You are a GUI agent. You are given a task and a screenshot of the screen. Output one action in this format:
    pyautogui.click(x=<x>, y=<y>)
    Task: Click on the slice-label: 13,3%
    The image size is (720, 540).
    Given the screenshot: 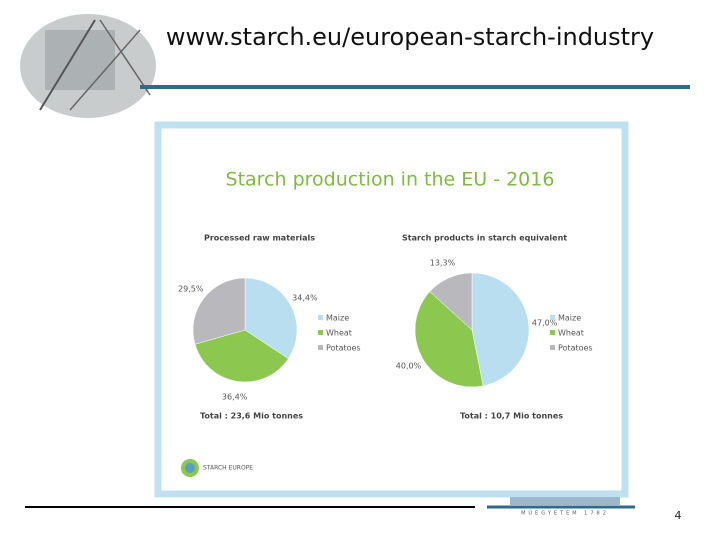 What is the action you would take?
    pyautogui.click(x=443, y=263)
    